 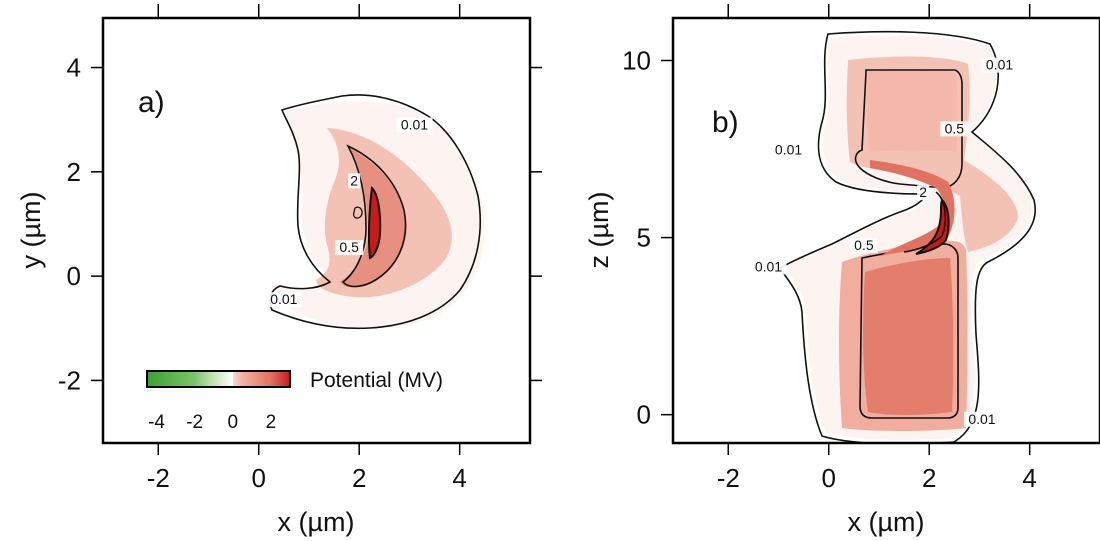 I want to click on color-legend: Potential (MV) -4 -2 0 2, so click(x=294, y=401).